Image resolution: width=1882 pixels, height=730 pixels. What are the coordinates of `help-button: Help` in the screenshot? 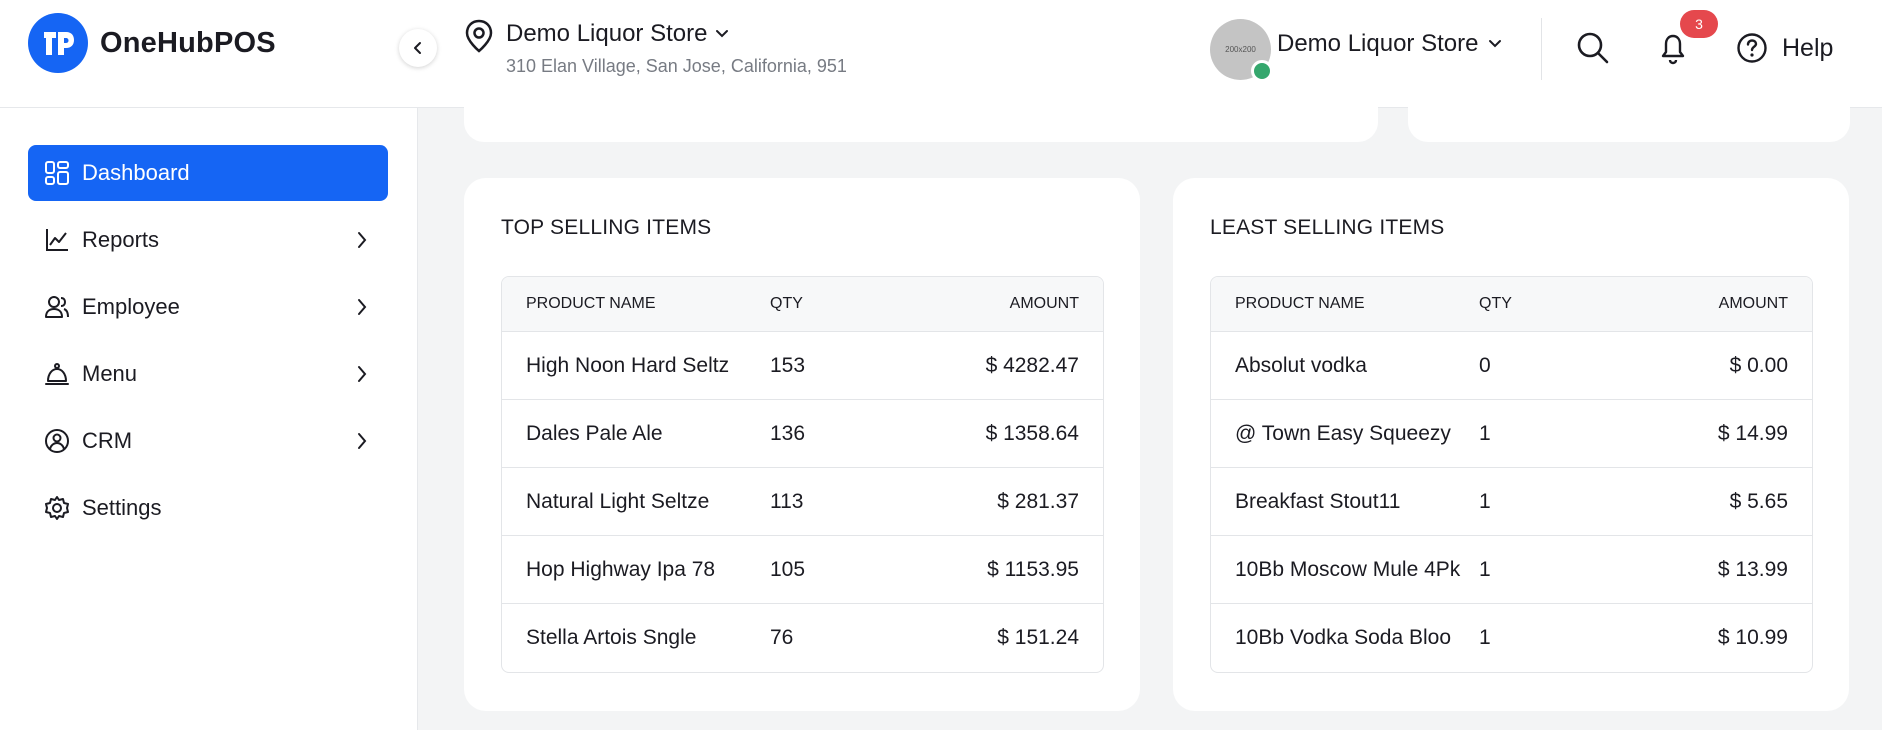 It's located at (1784, 48).